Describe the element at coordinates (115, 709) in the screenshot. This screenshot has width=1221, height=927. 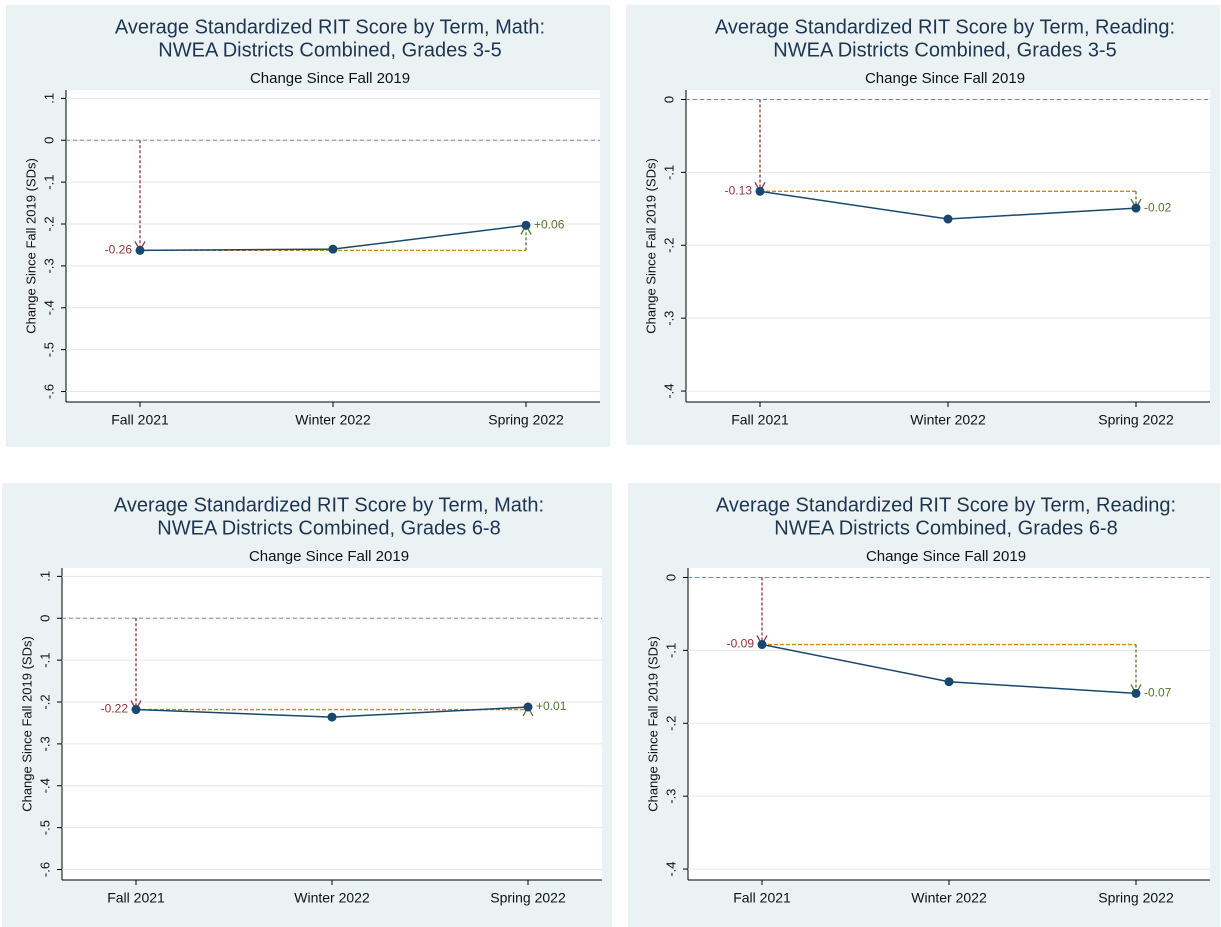
I see `drop-label: -0.22` at that location.